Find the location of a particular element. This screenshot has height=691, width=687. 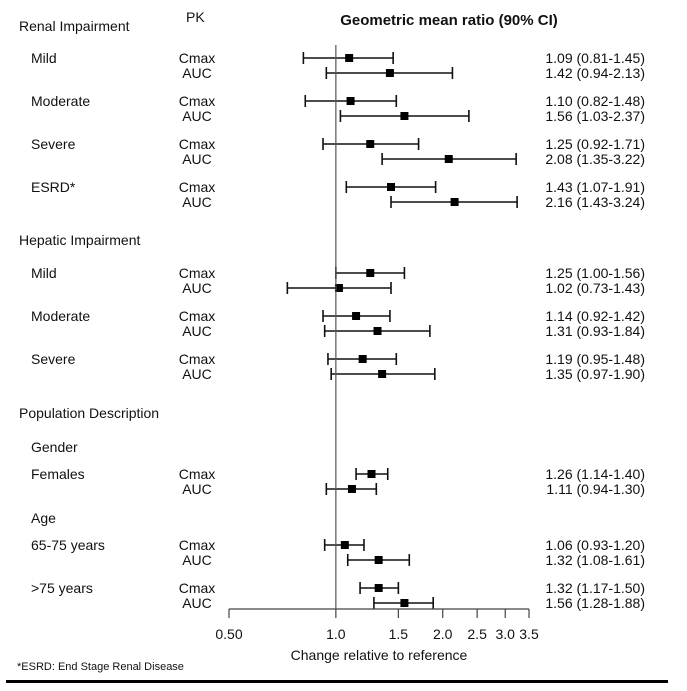

bottom-rule is located at coordinates (337, 681).